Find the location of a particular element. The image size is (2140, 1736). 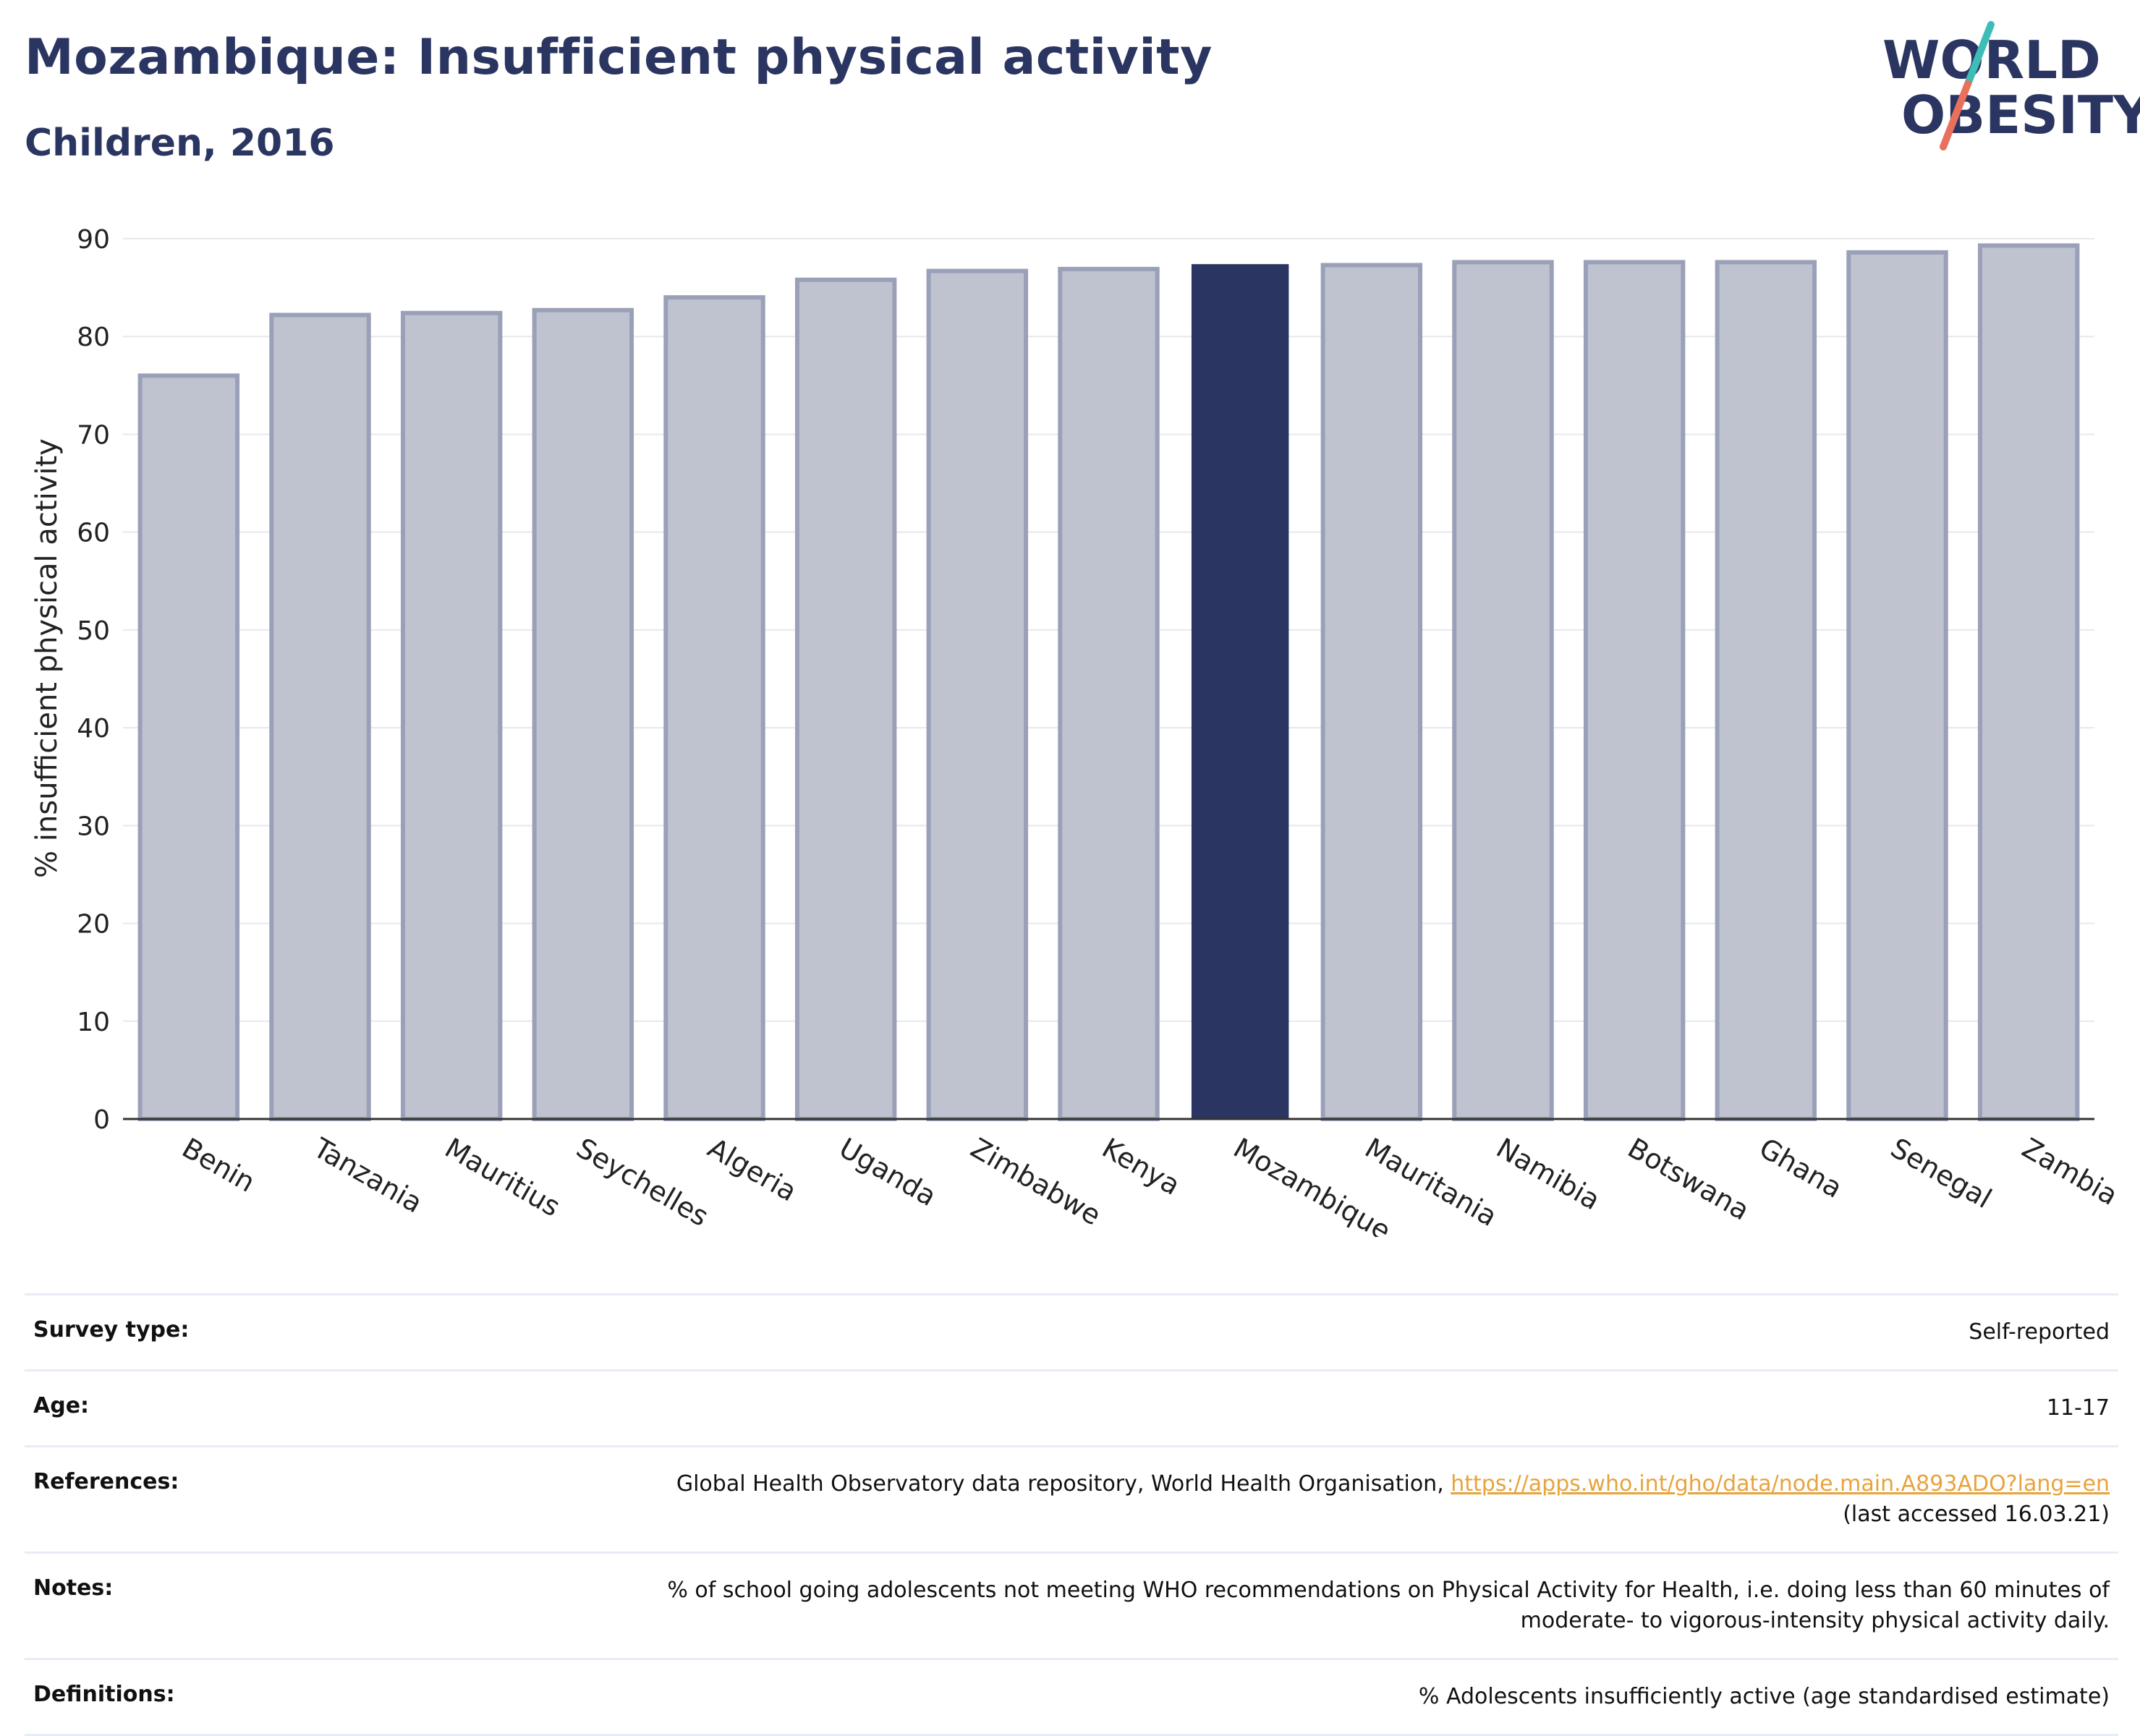

chart-subtitle: Children, 2016 is located at coordinates (180, 143).